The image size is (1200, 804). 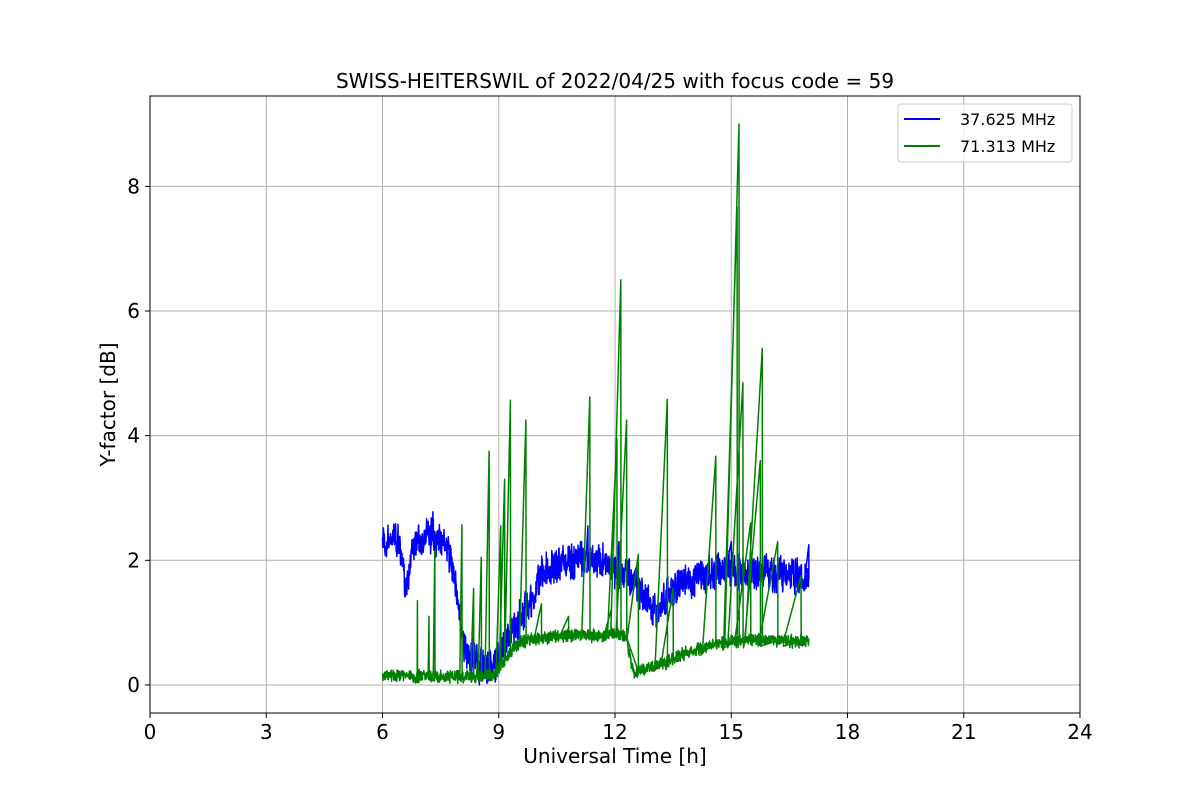 What do you see at coordinates (266, 732) in the screenshot?
I see `x-tick-label: 3` at bounding box center [266, 732].